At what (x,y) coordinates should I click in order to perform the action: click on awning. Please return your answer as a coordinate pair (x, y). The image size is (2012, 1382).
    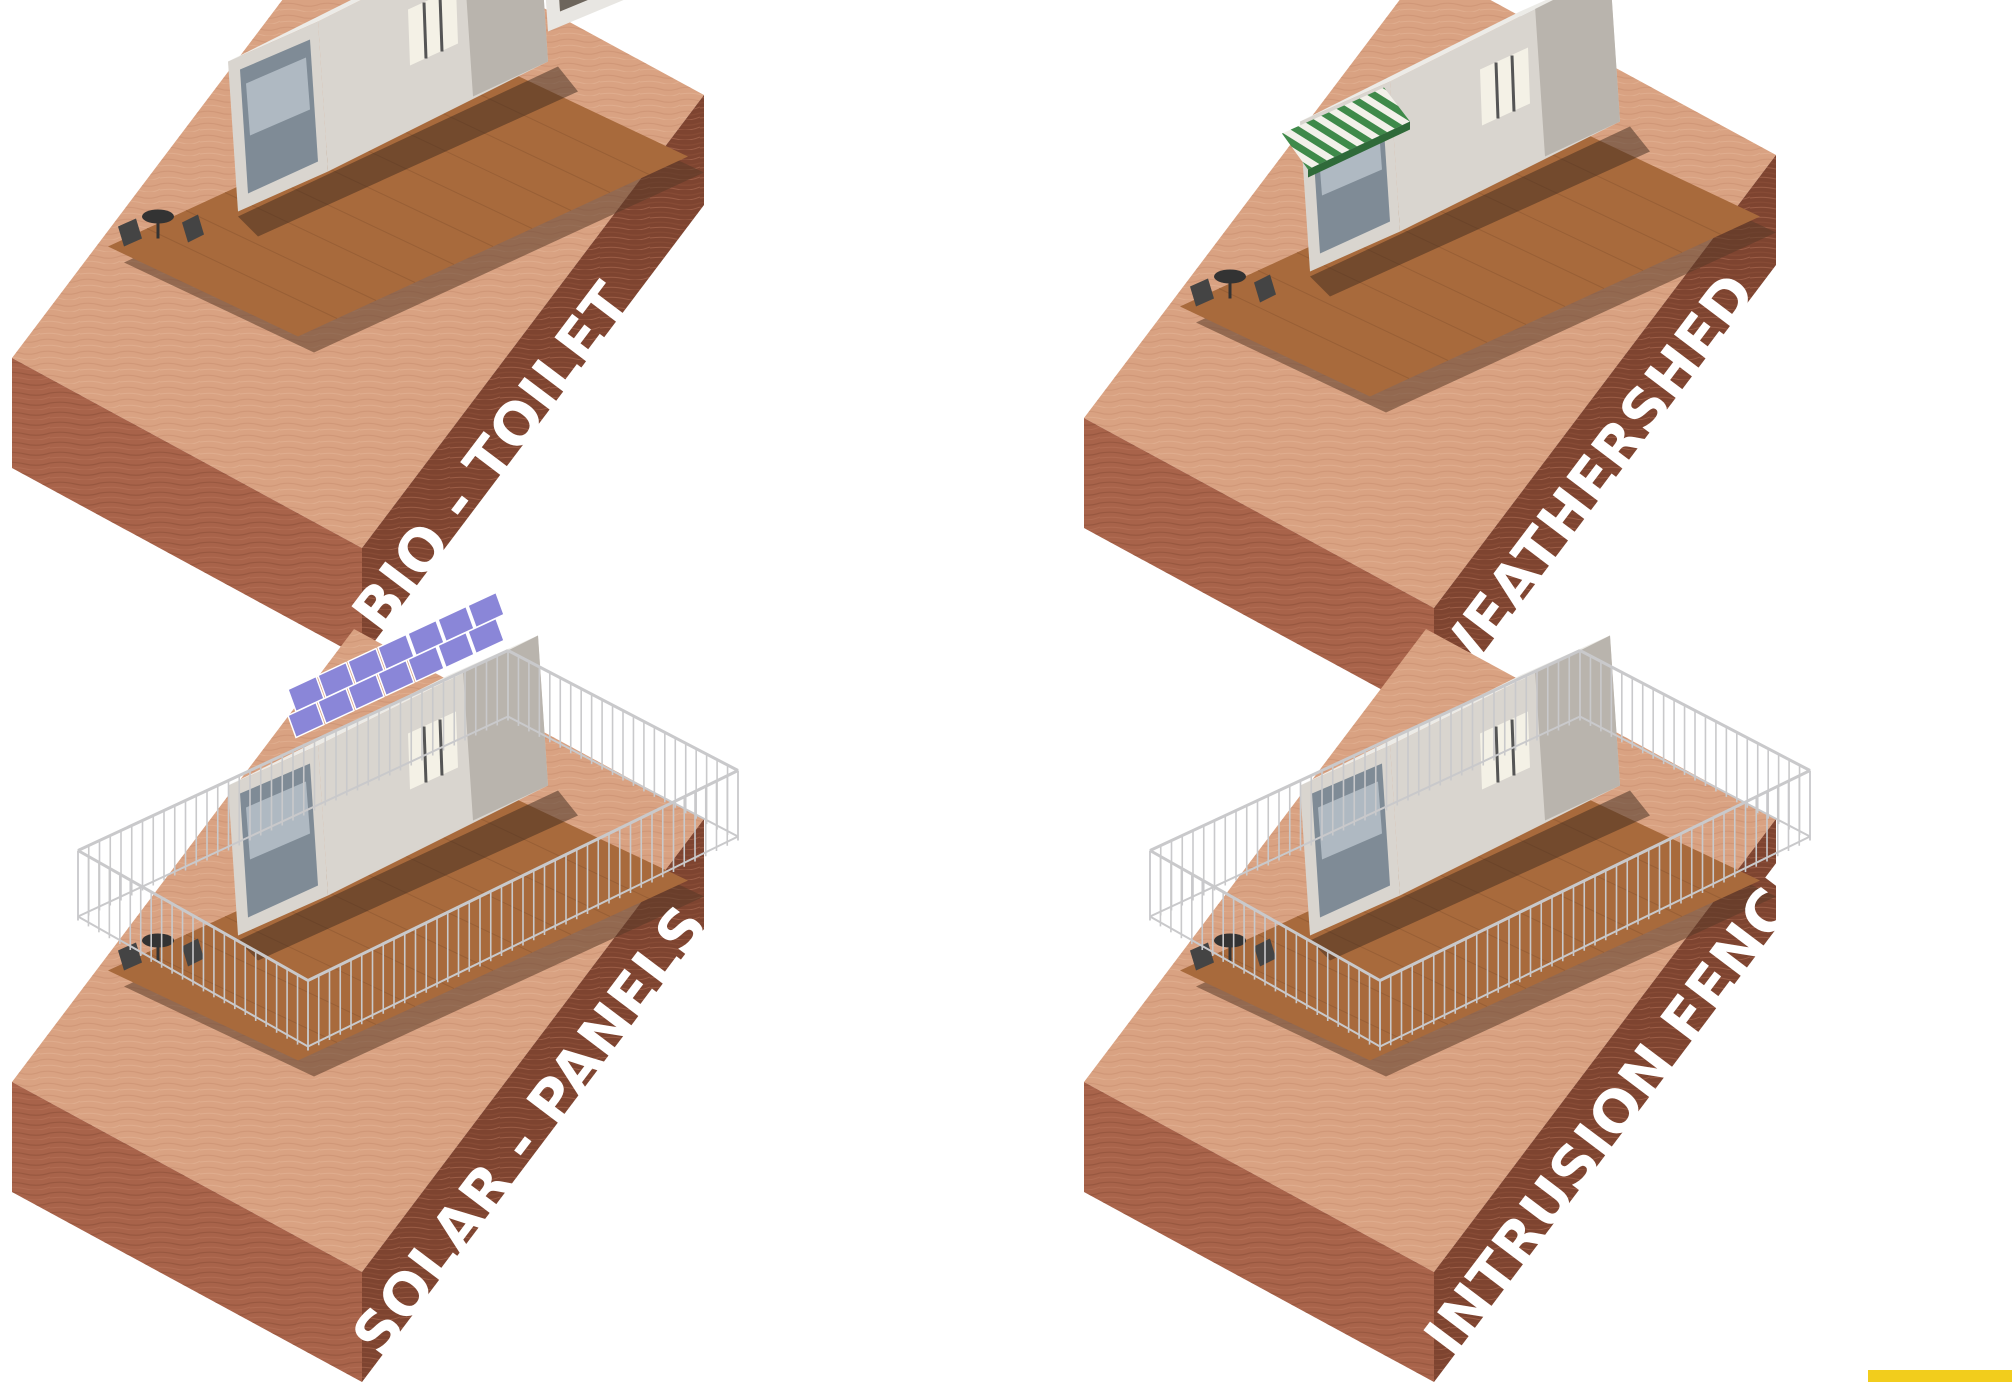
    Looking at the image, I should click on (1346, 128).